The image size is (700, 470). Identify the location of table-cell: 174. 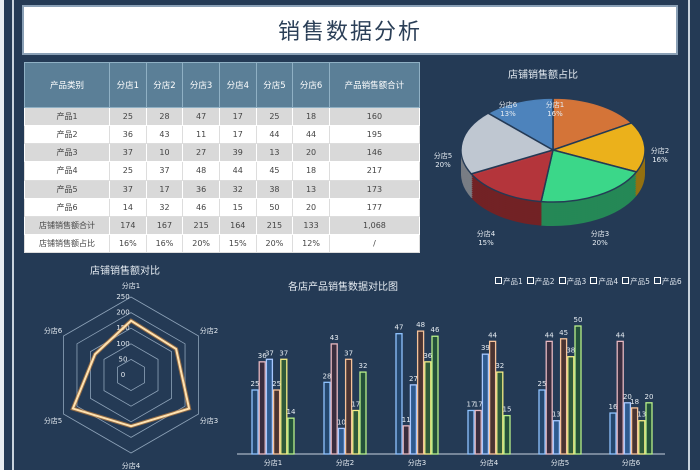
(128, 225).